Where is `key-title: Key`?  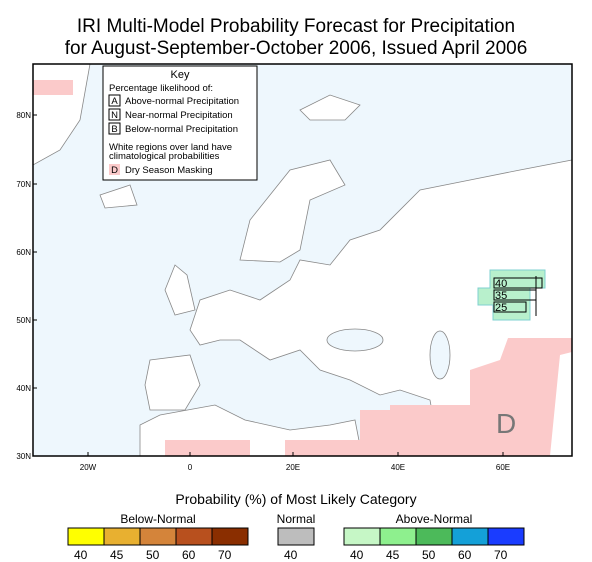 key-title: Key is located at coordinates (180, 75).